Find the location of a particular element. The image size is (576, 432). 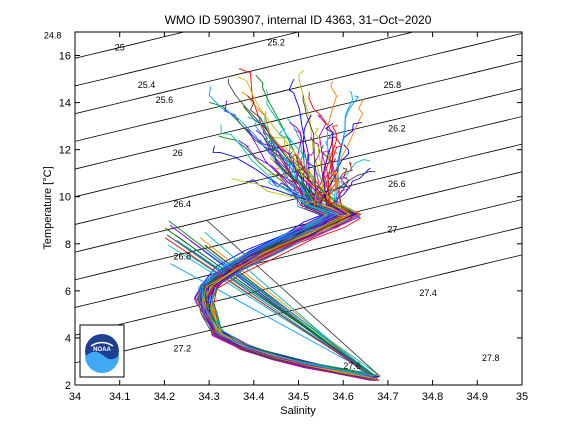

x-tick-label: 34.8 is located at coordinates (432, 397).